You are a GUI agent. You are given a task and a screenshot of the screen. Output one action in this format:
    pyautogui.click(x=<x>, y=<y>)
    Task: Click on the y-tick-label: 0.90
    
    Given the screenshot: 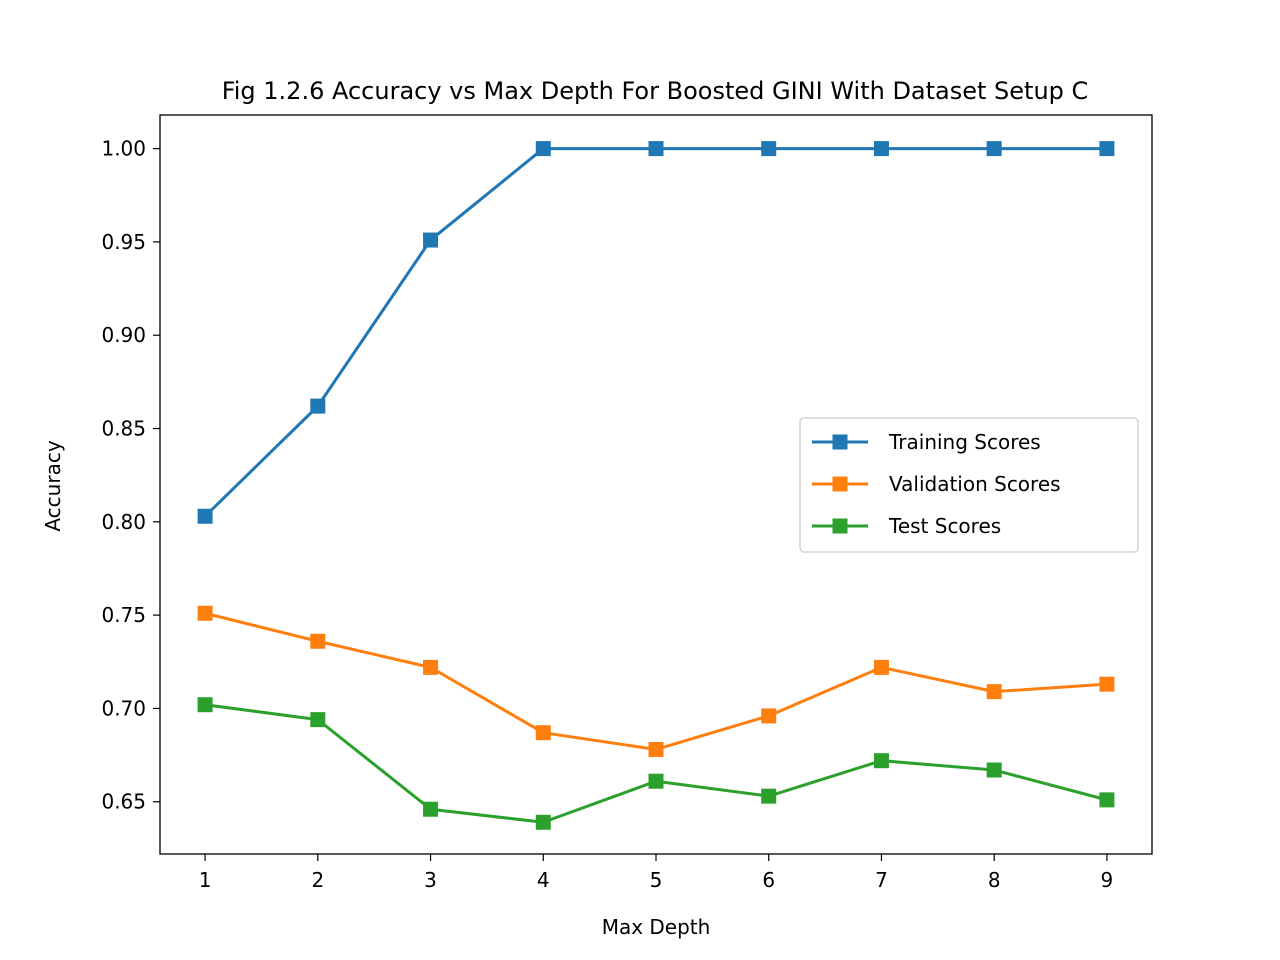 What is the action you would take?
    pyautogui.click(x=123, y=335)
    